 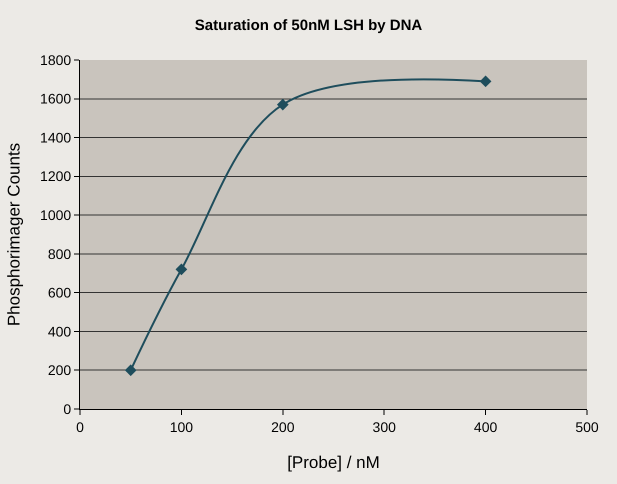 What do you see at coordinates (486, 426) in the screenshot?
I see `x-tick-label: 400` at bounding box center [486, 426].